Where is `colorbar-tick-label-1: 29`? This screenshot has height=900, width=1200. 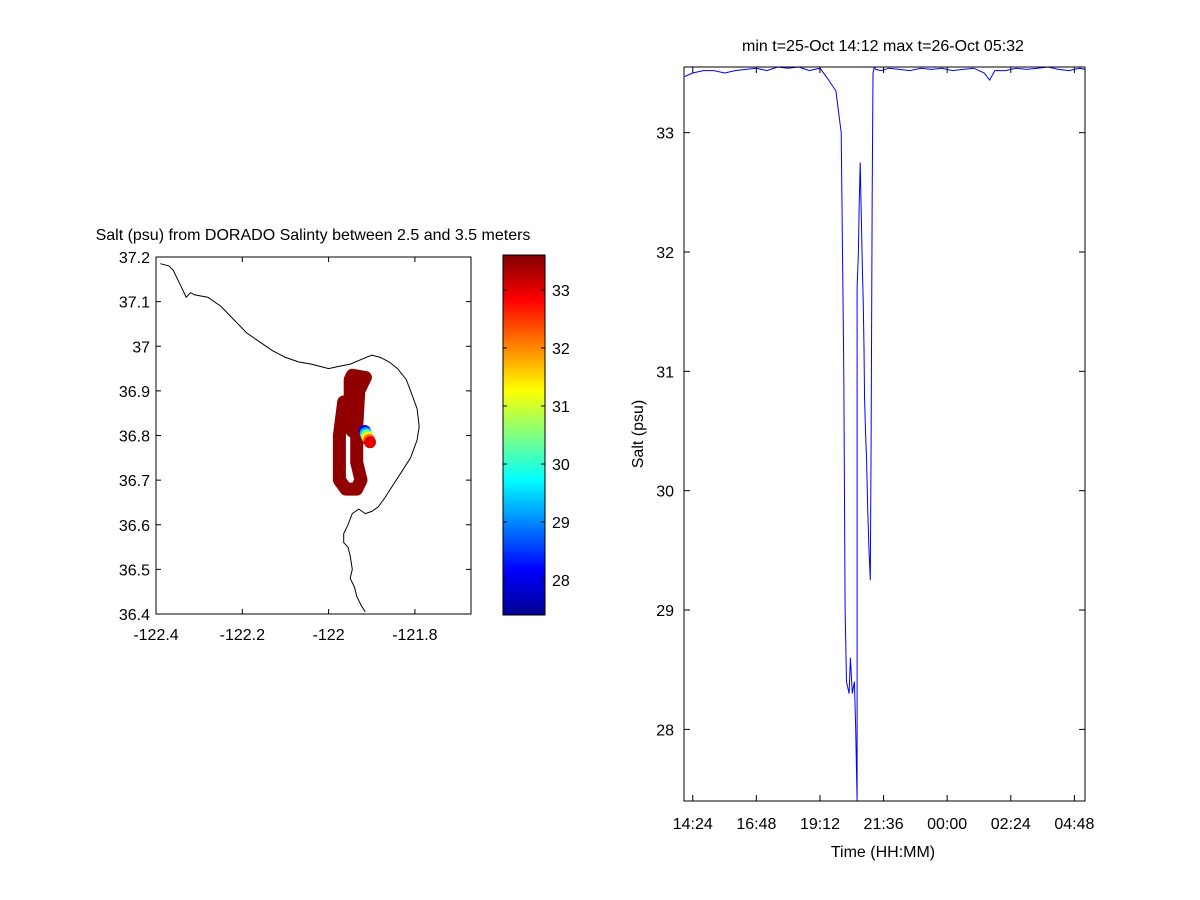
colorbar-tick-label-1: 29 is located at coordinates (561, 523).